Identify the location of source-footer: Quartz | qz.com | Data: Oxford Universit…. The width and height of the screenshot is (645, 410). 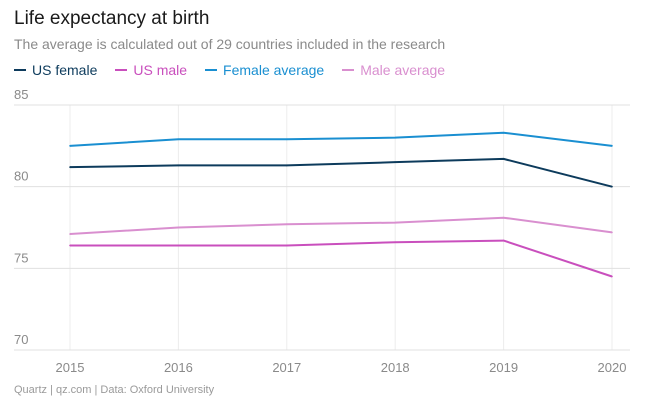
(114, 390).